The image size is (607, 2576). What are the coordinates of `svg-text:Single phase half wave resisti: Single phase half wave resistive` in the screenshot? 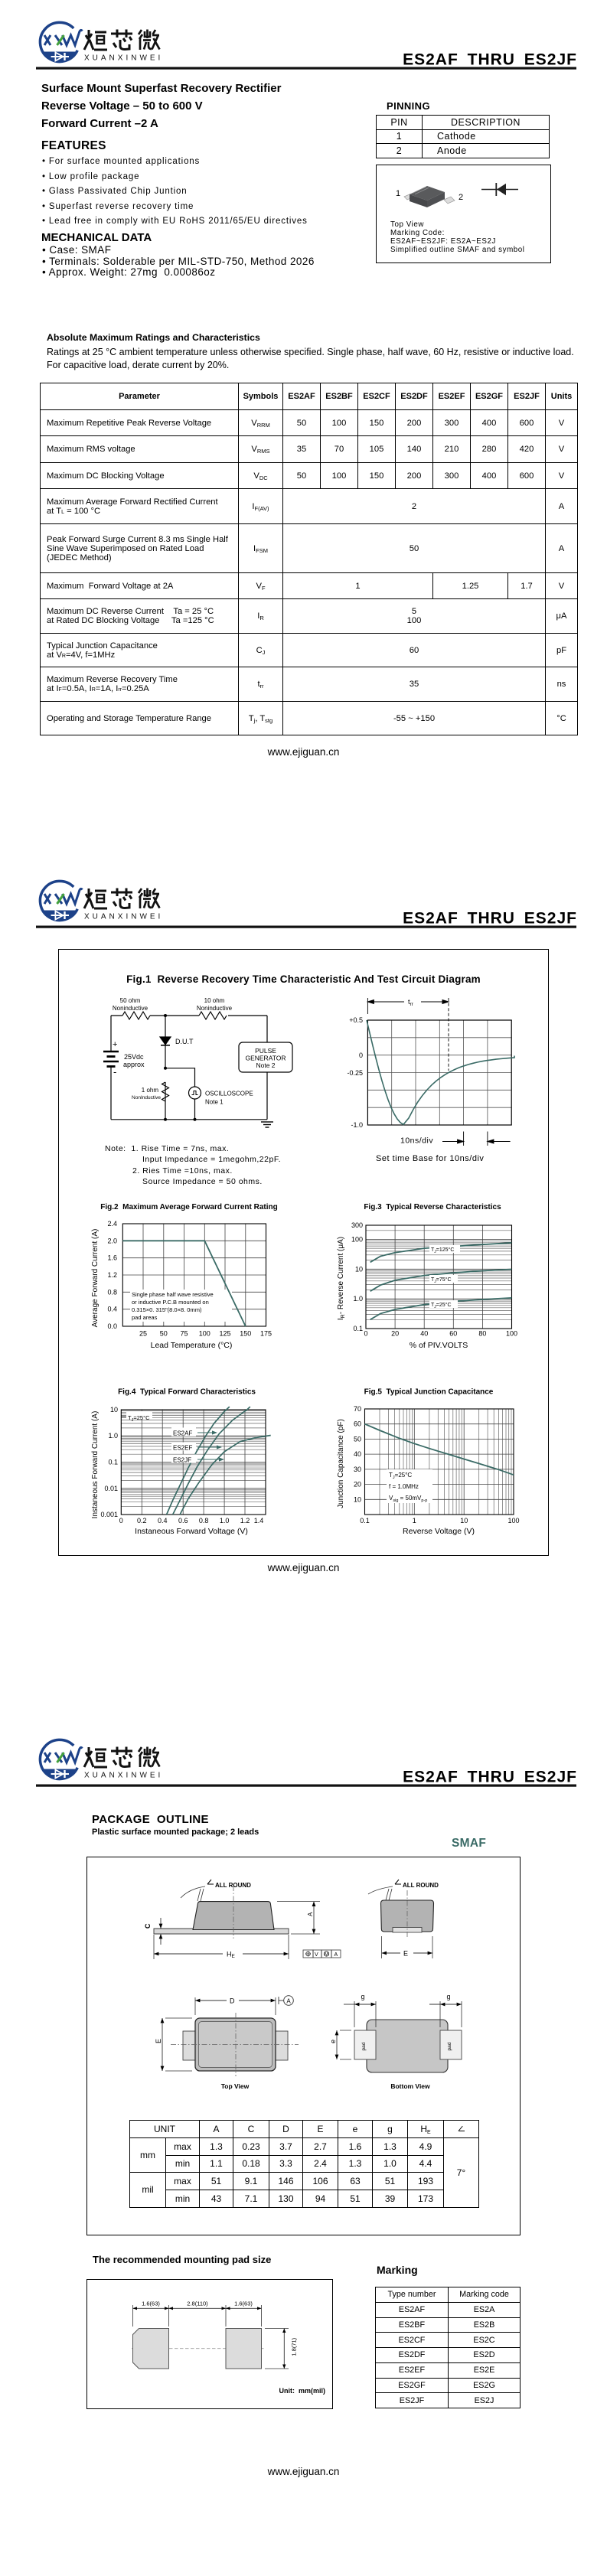 It's located at (173, 1295).